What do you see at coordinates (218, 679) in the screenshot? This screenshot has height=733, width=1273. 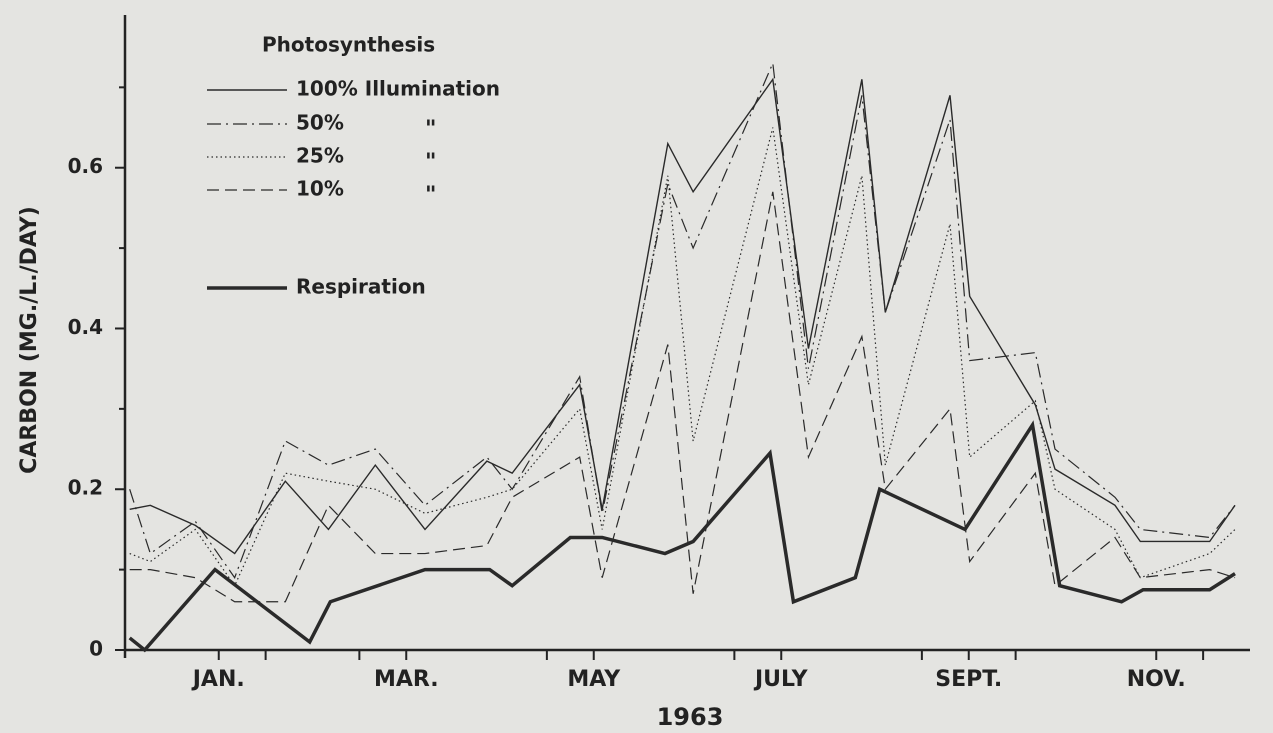 I see `x-tick-label: JAN.` at bounding box center [218, 679].